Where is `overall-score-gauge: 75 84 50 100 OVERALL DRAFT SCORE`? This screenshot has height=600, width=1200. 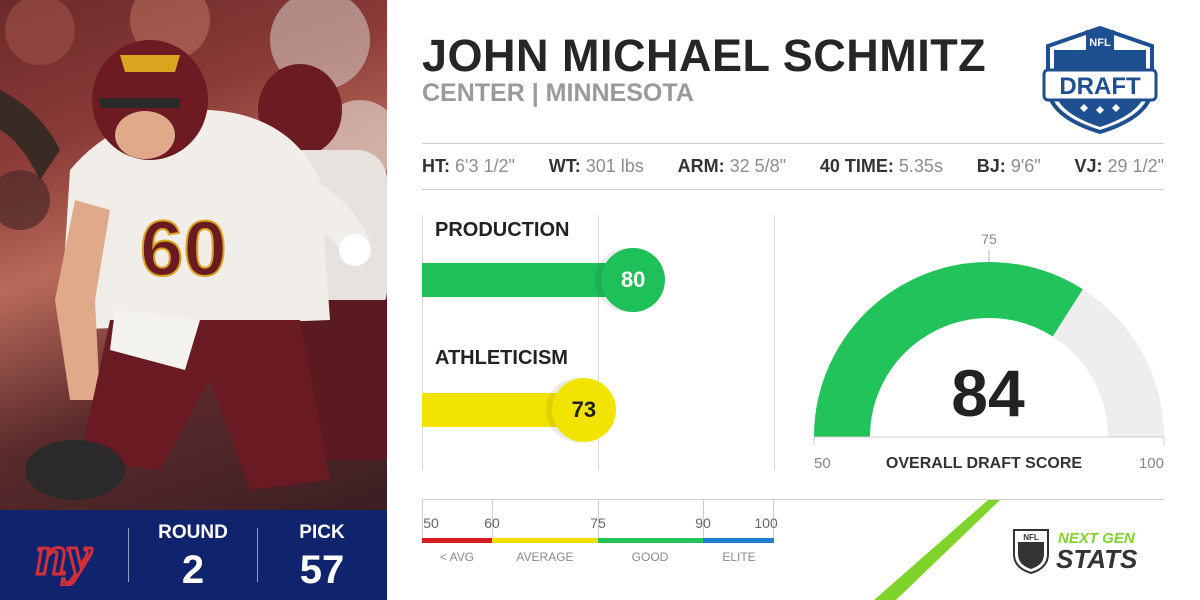
overall-score-gauge: 75 84 50 100 OVERALL DRAFT SCORE is located at coordinates (989, 351).